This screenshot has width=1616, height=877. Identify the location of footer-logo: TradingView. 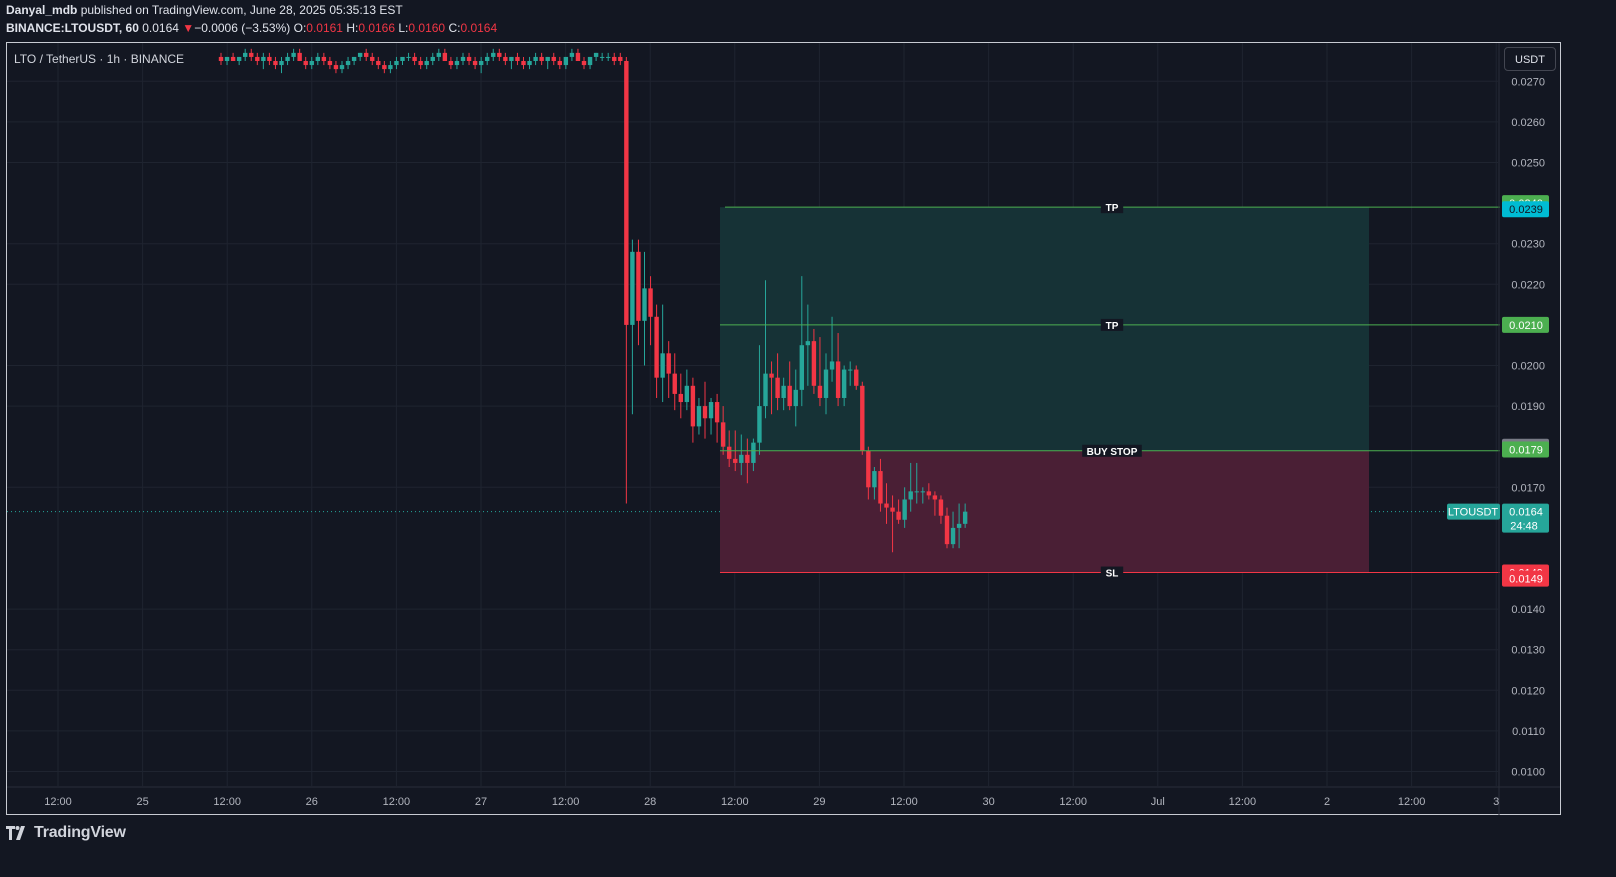
(66, 833).